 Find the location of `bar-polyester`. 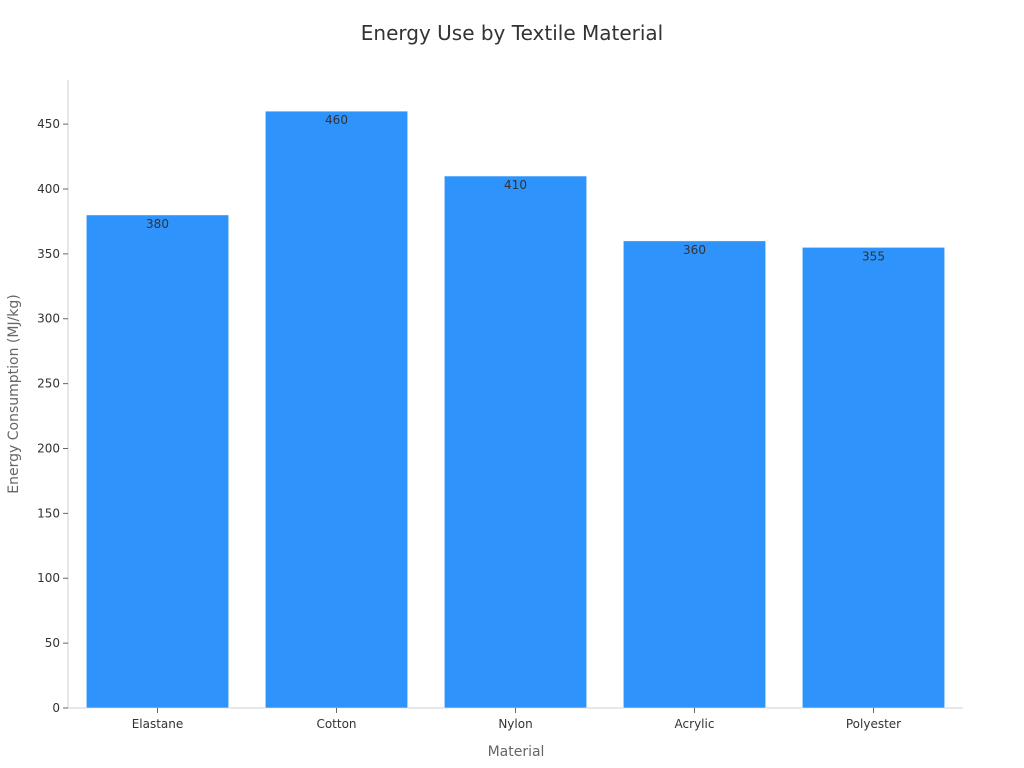

bar-polyester is located at coordinates (873, 478).